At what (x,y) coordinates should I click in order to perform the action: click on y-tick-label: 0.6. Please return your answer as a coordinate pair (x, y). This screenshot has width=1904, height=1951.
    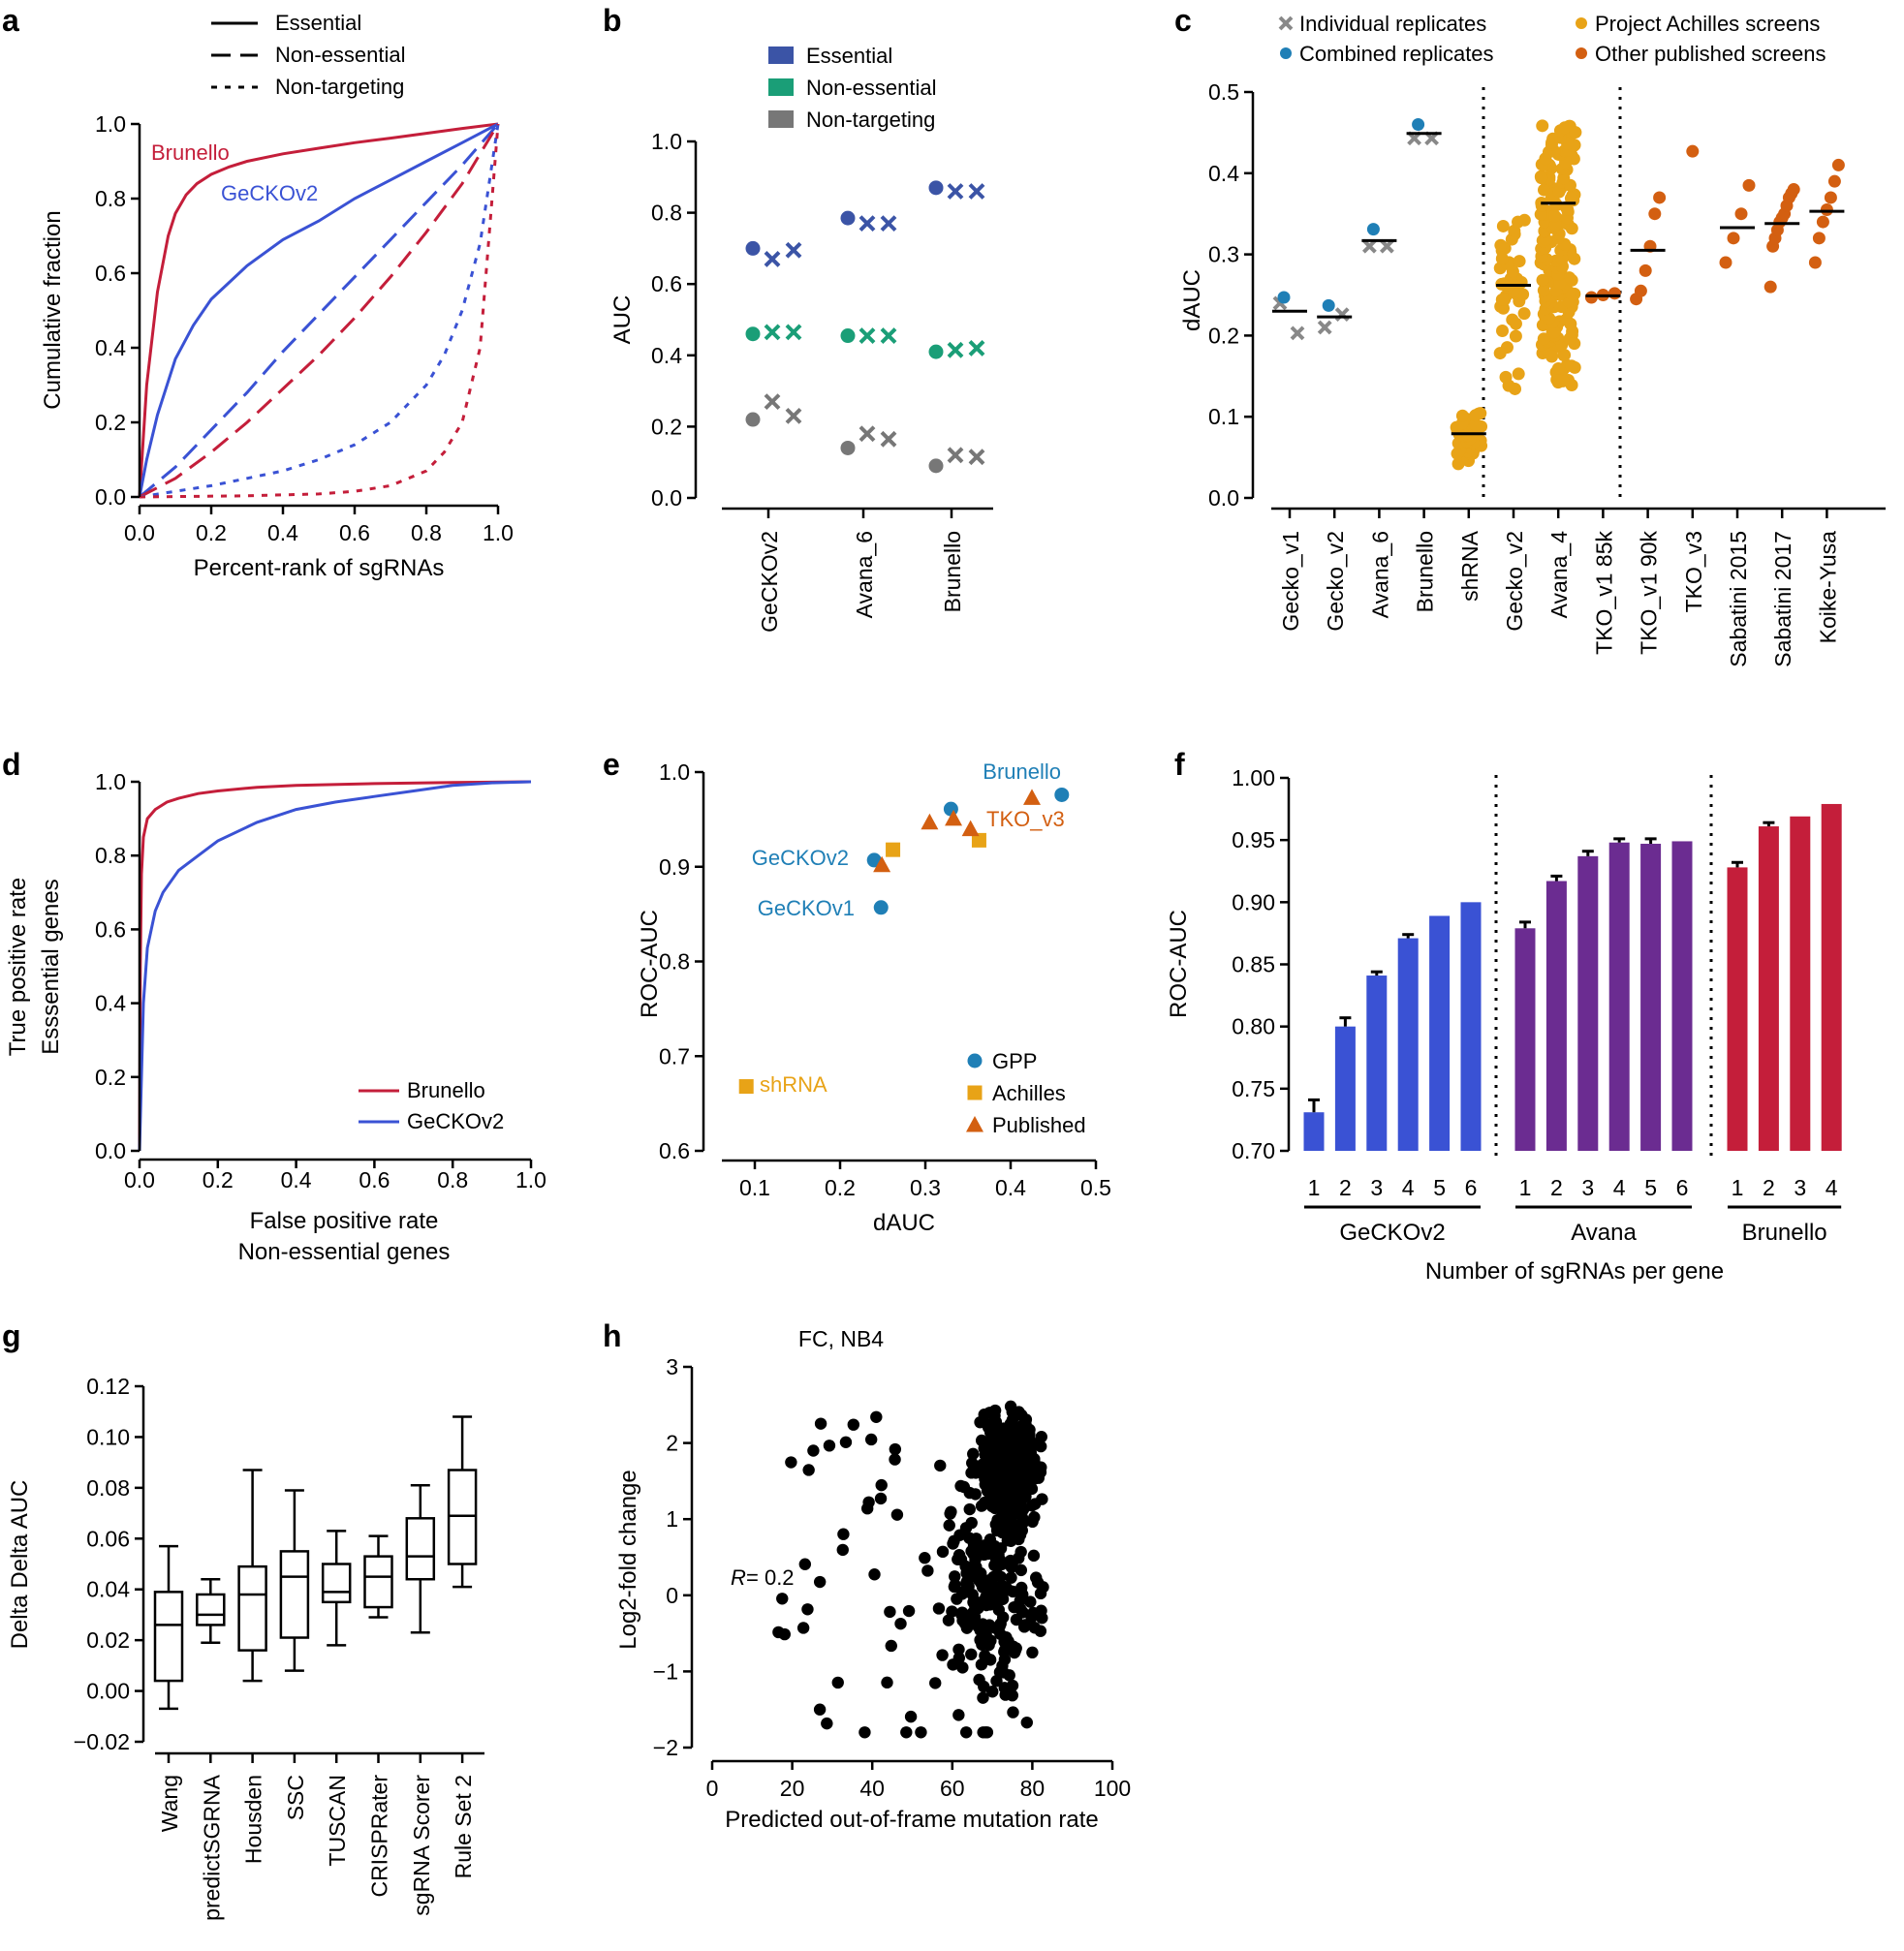
    Looking at the image, I should click on (111, 273).